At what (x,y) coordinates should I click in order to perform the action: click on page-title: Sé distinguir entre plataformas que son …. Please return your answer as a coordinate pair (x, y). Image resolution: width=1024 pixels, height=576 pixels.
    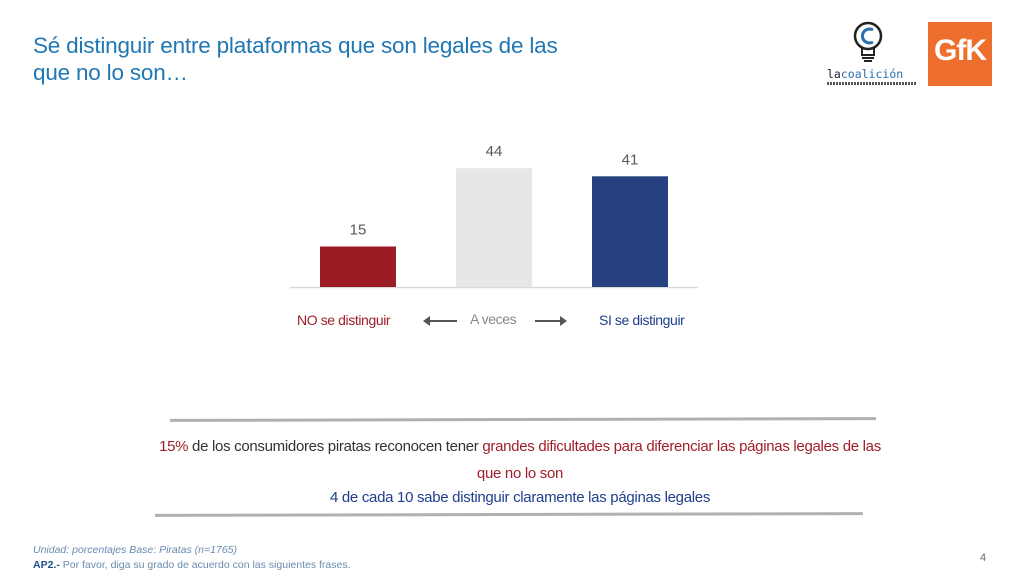
    Looking at the image, I should click on (295, 59).